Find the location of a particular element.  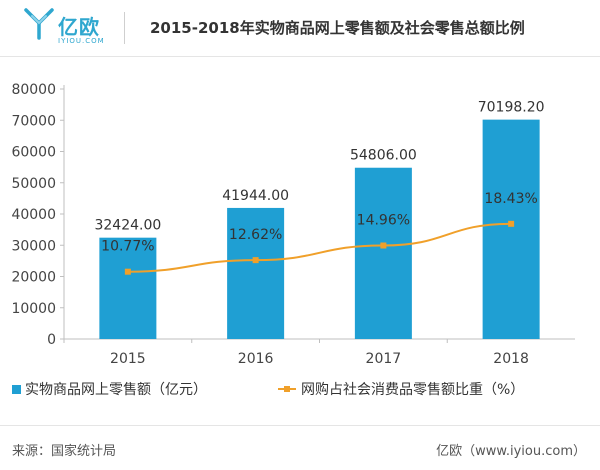

y-tick-label: 0 is located at coordinates (51, 340).